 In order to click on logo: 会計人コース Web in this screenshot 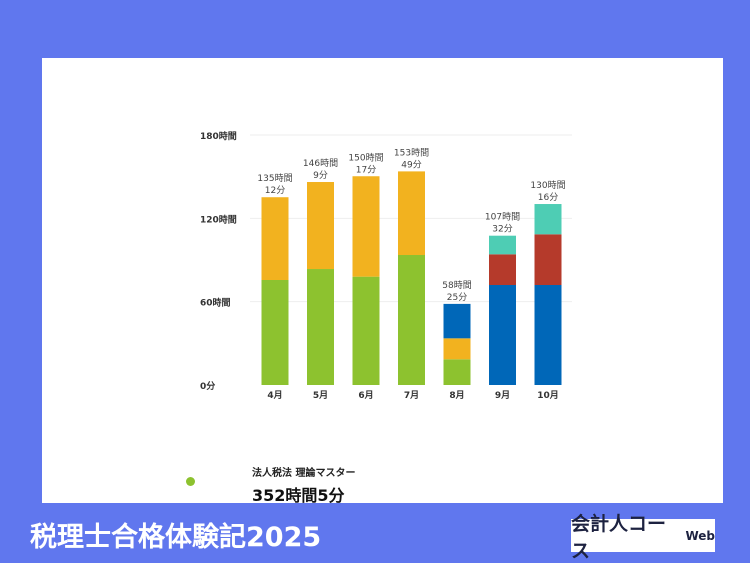, I will do `click(643, 537)`.